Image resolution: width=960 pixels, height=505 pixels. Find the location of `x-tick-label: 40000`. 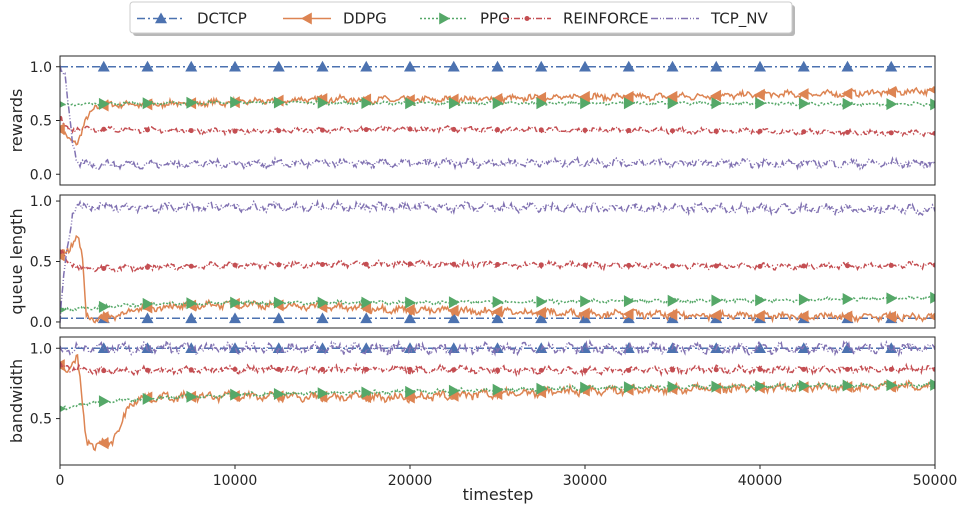

x-tick-label: 40000 is located at coordinates (760, 481).